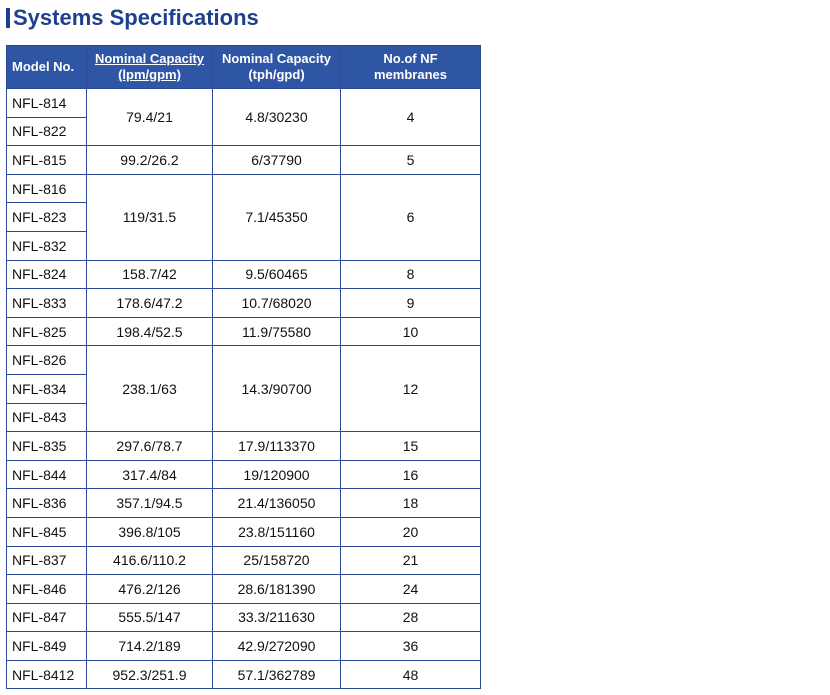  I want to click on table-row: NFL-833 178.6/47.2 10.7/68020 9, so click(243, 303).